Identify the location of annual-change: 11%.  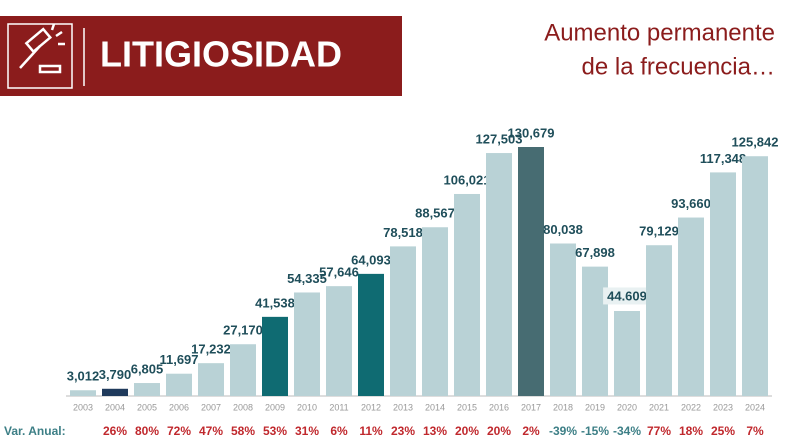
(371, 431).